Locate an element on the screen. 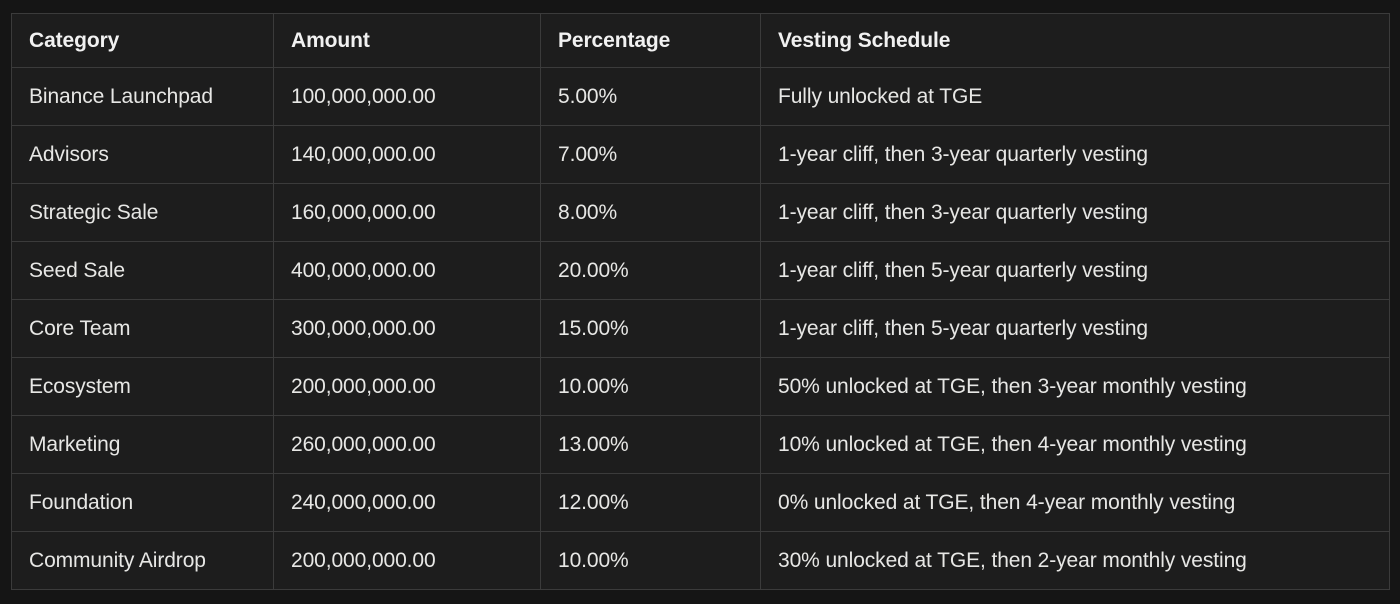  cell-percentage: 15.00% is located at coordinates (650, 328).